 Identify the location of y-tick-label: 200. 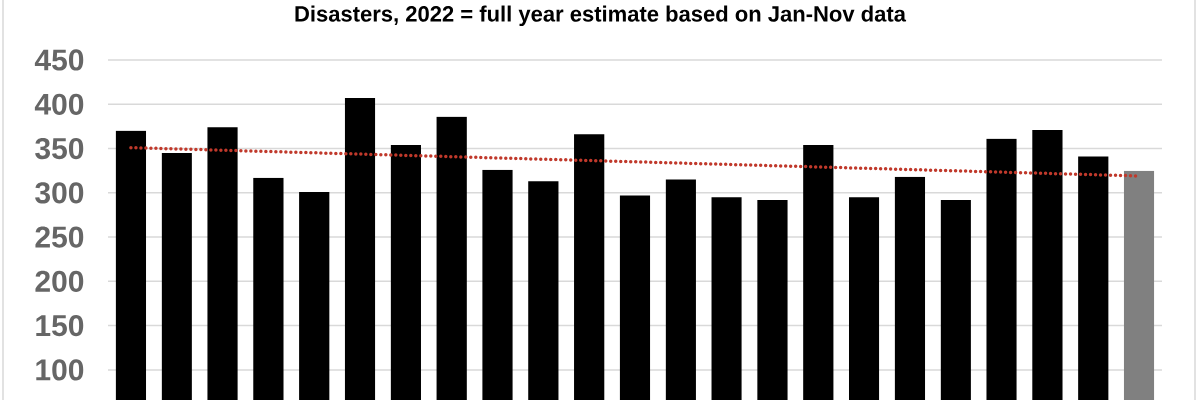
(59, 281).